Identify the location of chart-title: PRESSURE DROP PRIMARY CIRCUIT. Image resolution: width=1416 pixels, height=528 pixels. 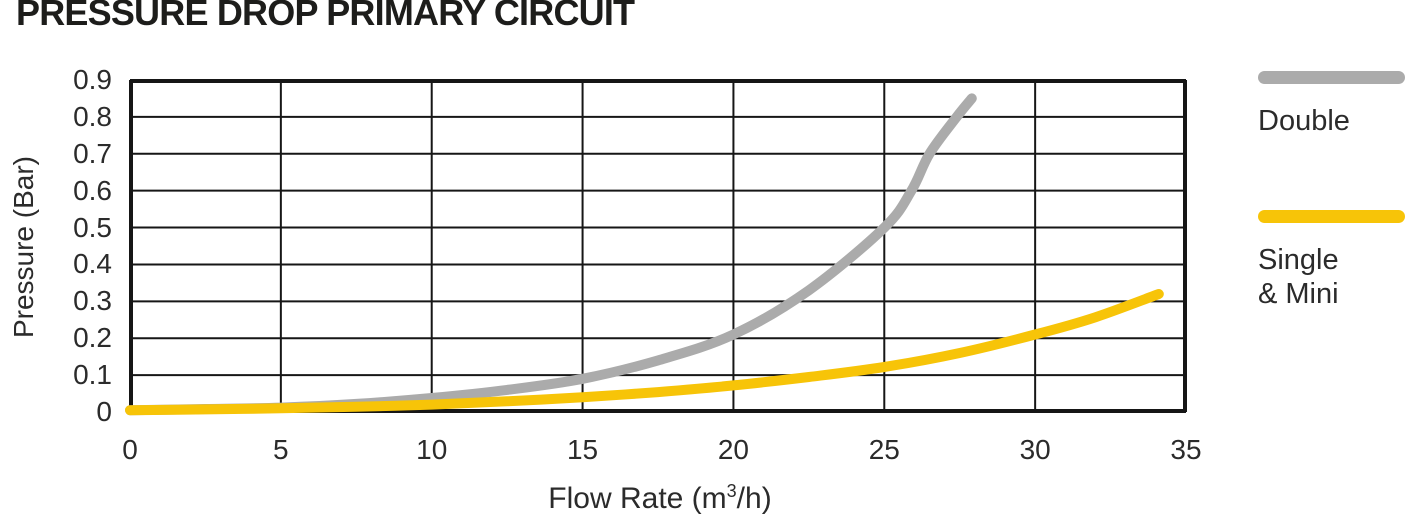
(325, 16).